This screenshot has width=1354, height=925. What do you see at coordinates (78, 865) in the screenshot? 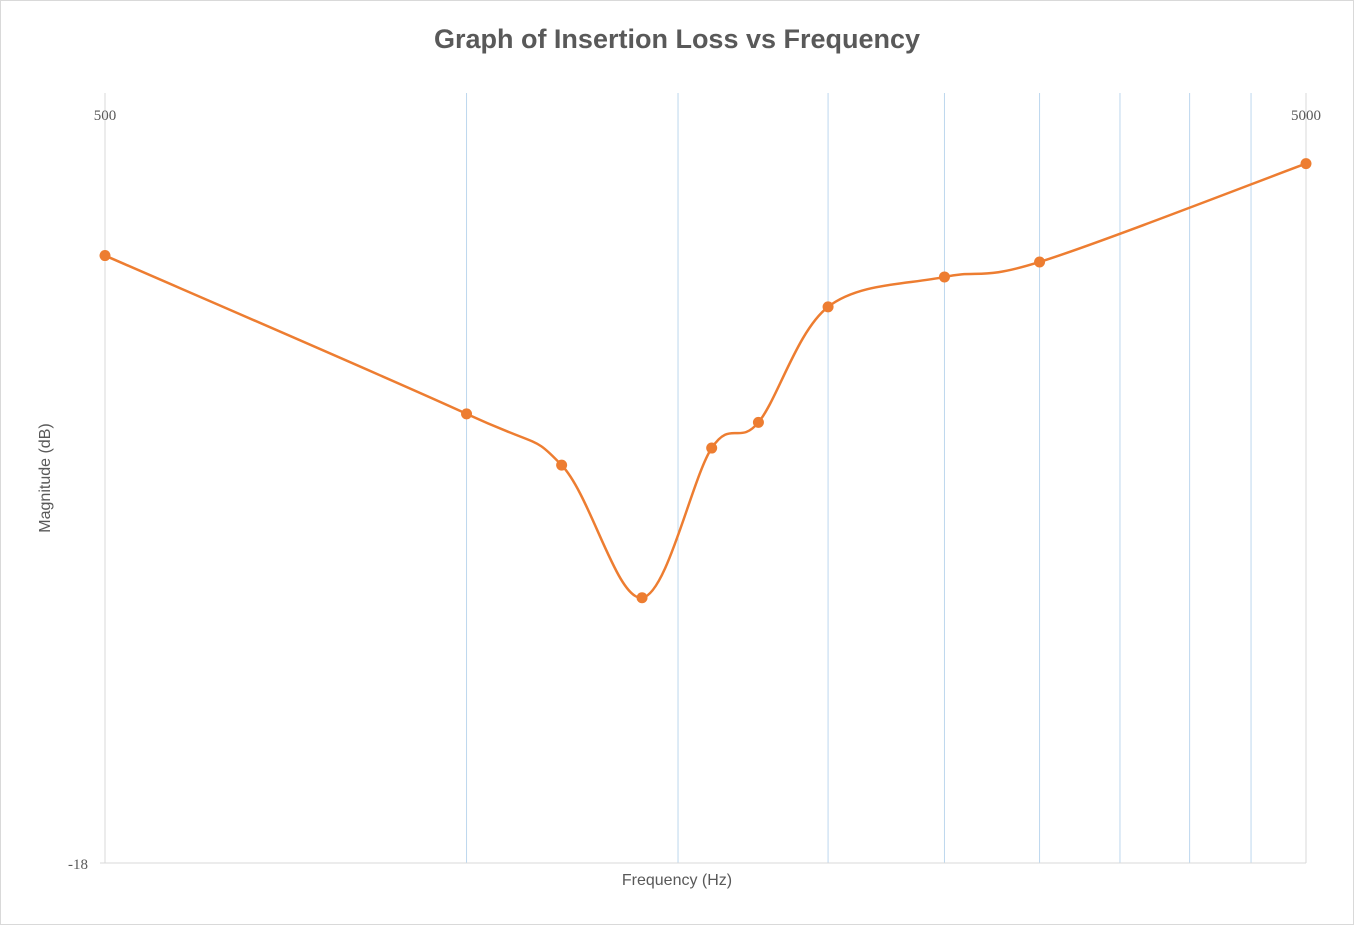
I see `y-tick-label-0: -18` at bounding box center [78, 865].